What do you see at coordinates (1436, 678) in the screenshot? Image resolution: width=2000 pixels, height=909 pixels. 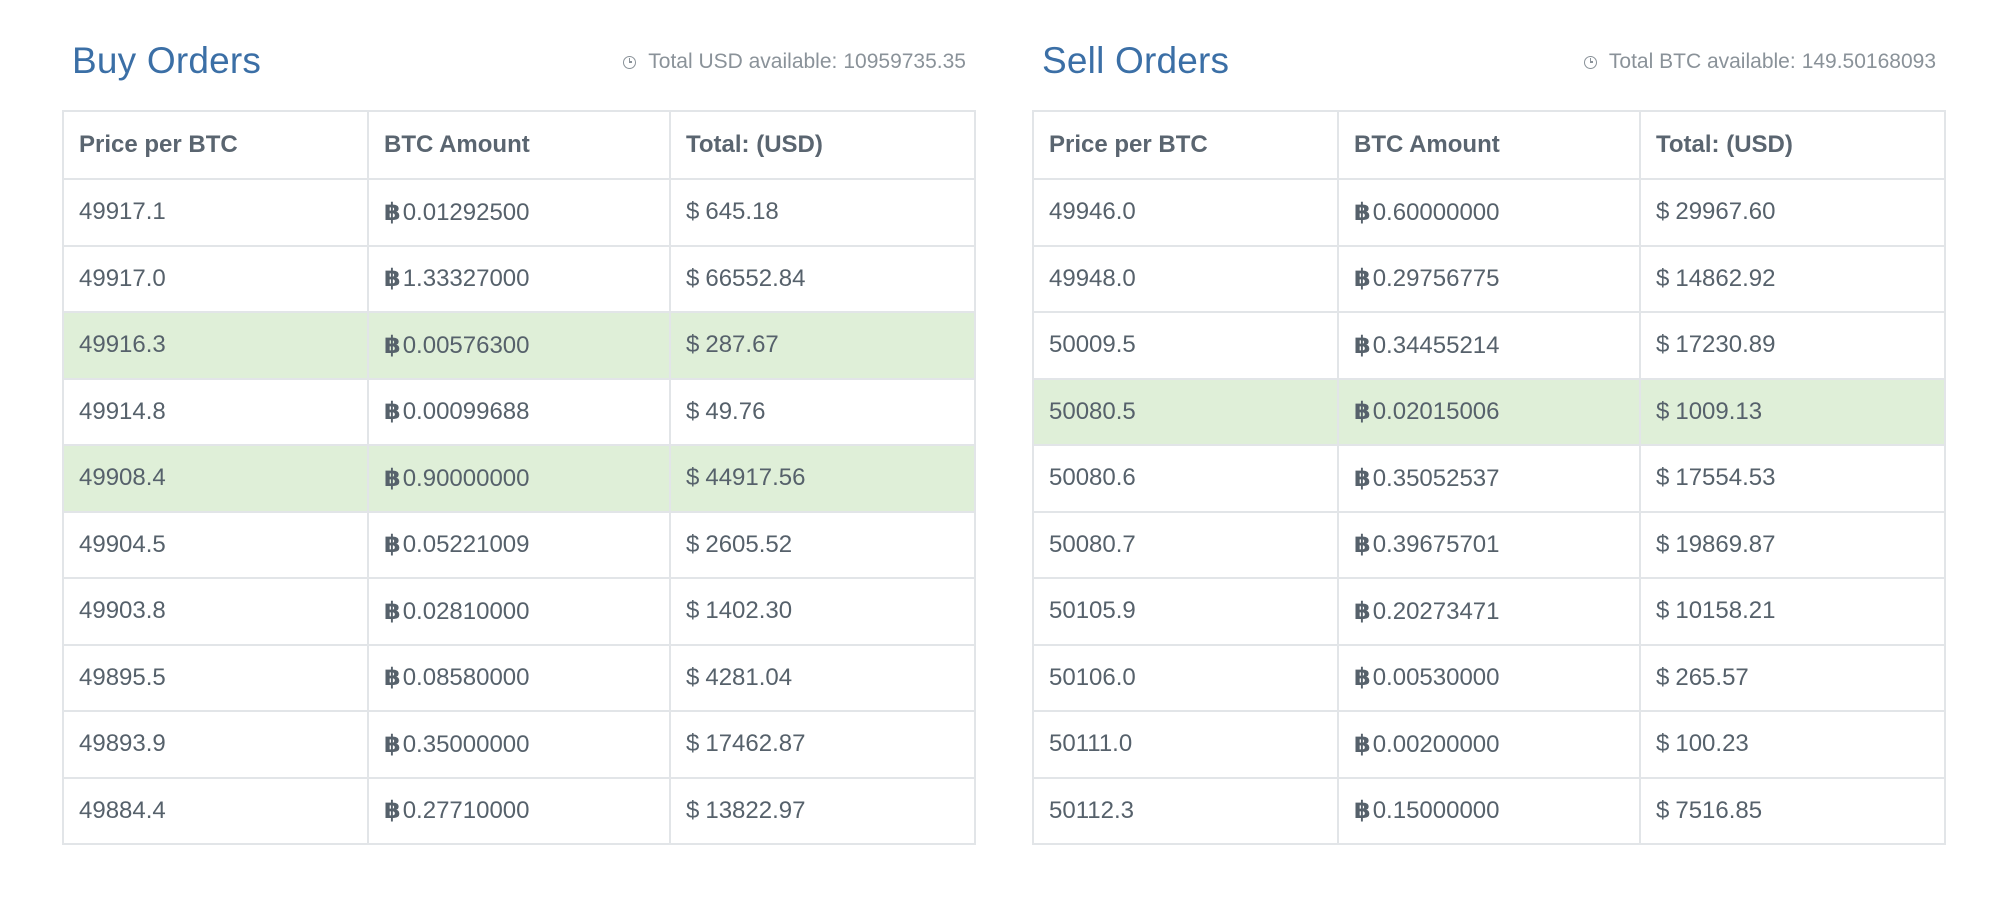 I see `amount-value: 0.00530000` at bounding box center [1436, 678].